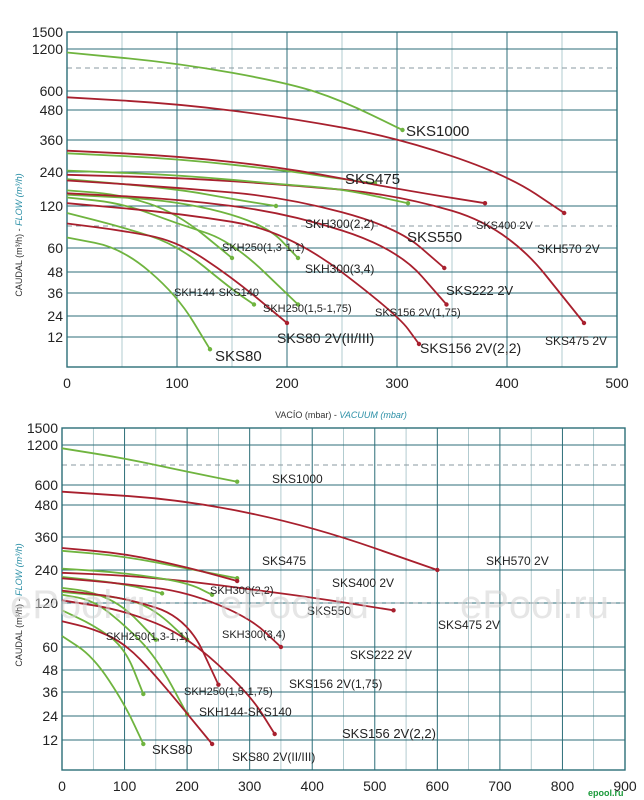 Image resolution: width=644 pixels, height=800 pixels. I want to click on series-label: SKH300(3,4), so click(339, 269).